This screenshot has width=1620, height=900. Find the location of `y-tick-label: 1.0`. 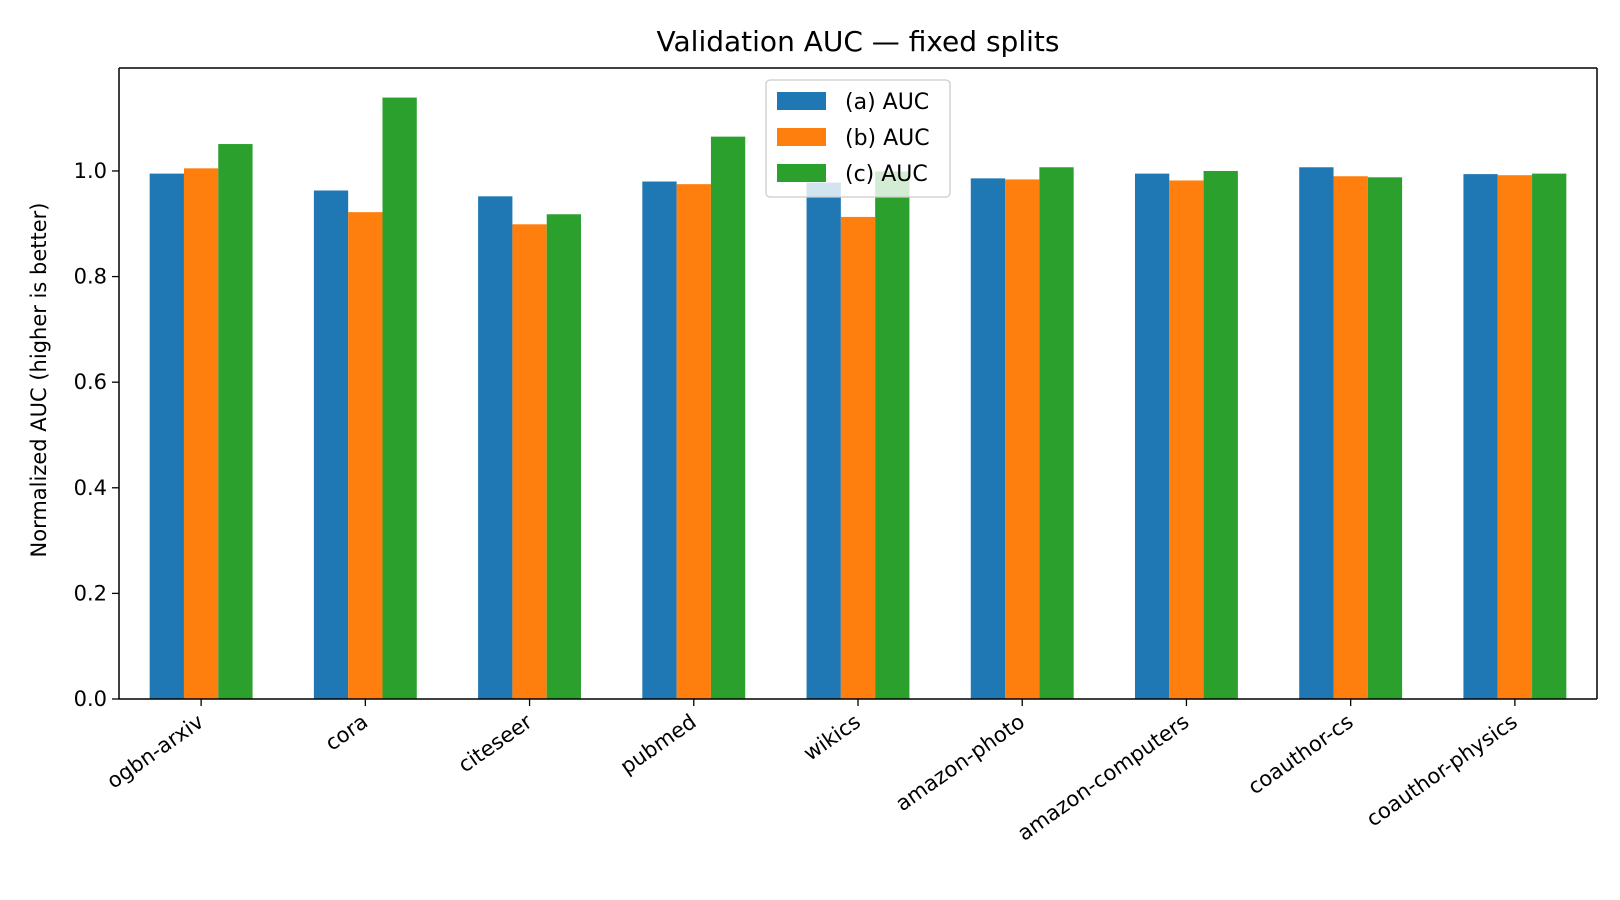

y-tick-label: 1.0 is located at coordinates (90, 171).